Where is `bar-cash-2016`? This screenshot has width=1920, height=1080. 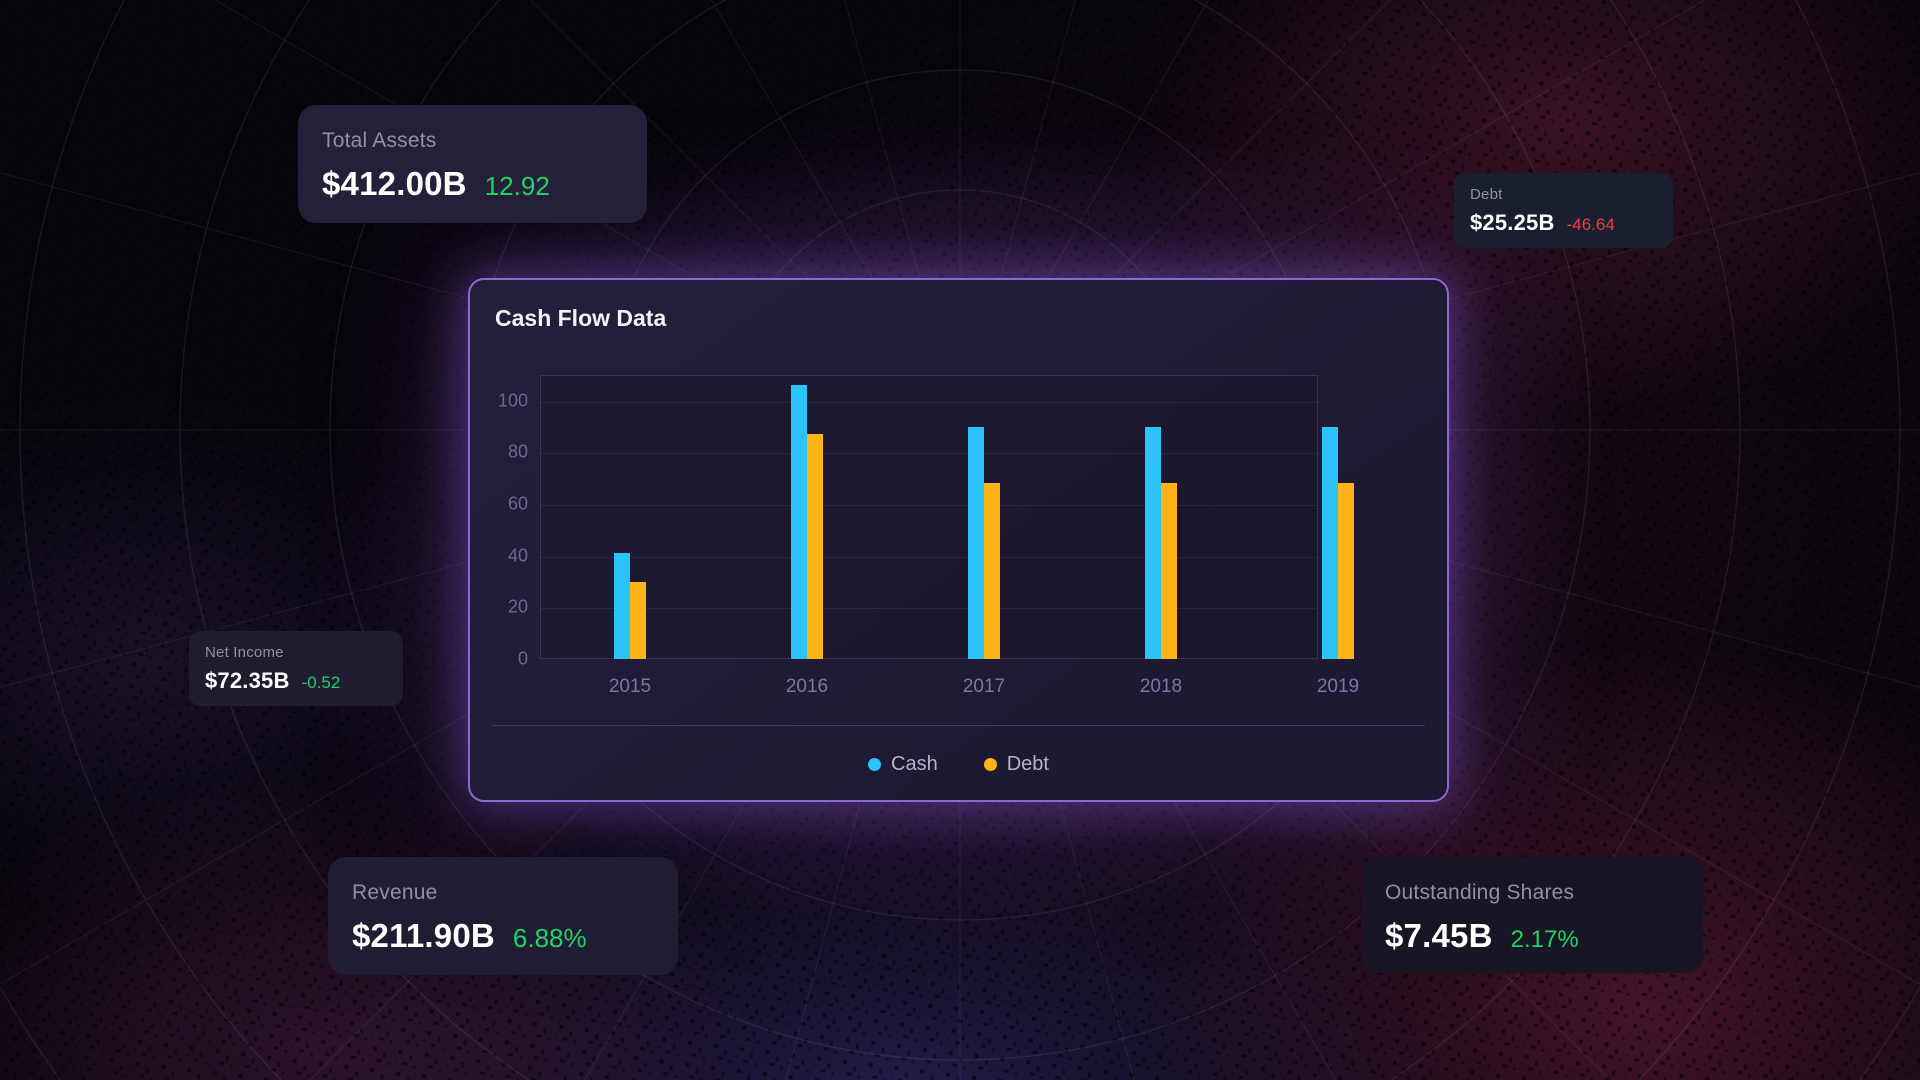 bar-cash-2016 is located at coordinates (799, 522).